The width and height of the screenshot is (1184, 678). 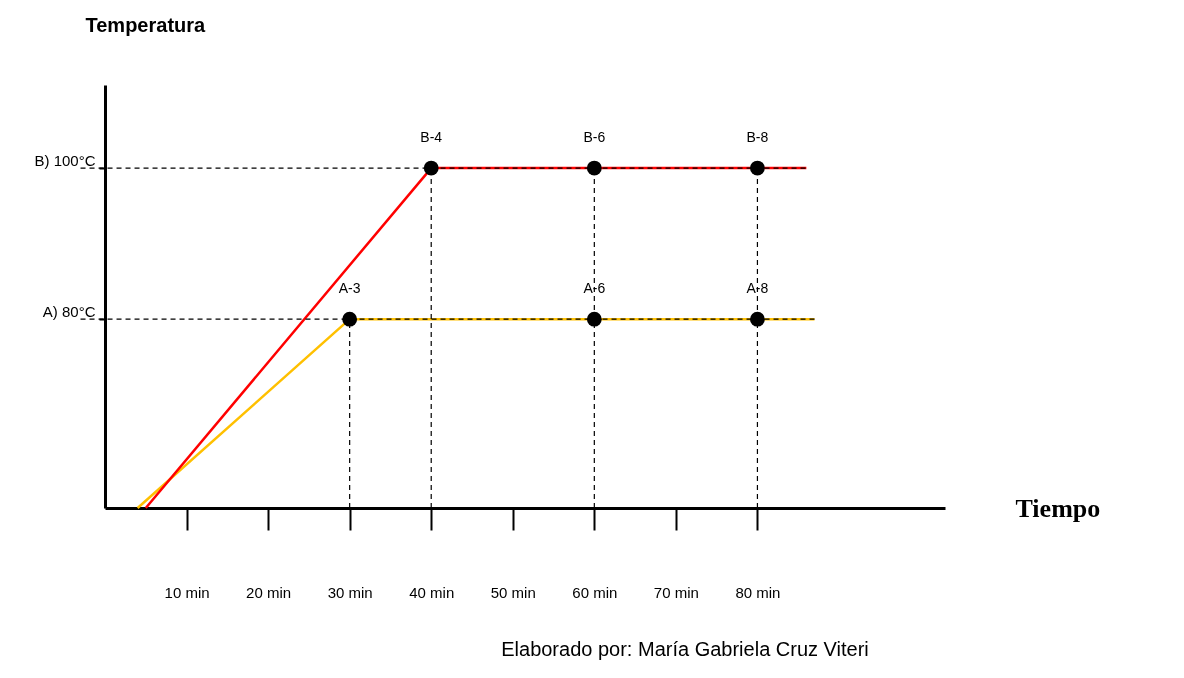 What do you see at coordinates (685, 649) in the screenshot?
I see `text: Elaborado por: María Gabriela Cruz Viteri` at bounding box center [685, 649].